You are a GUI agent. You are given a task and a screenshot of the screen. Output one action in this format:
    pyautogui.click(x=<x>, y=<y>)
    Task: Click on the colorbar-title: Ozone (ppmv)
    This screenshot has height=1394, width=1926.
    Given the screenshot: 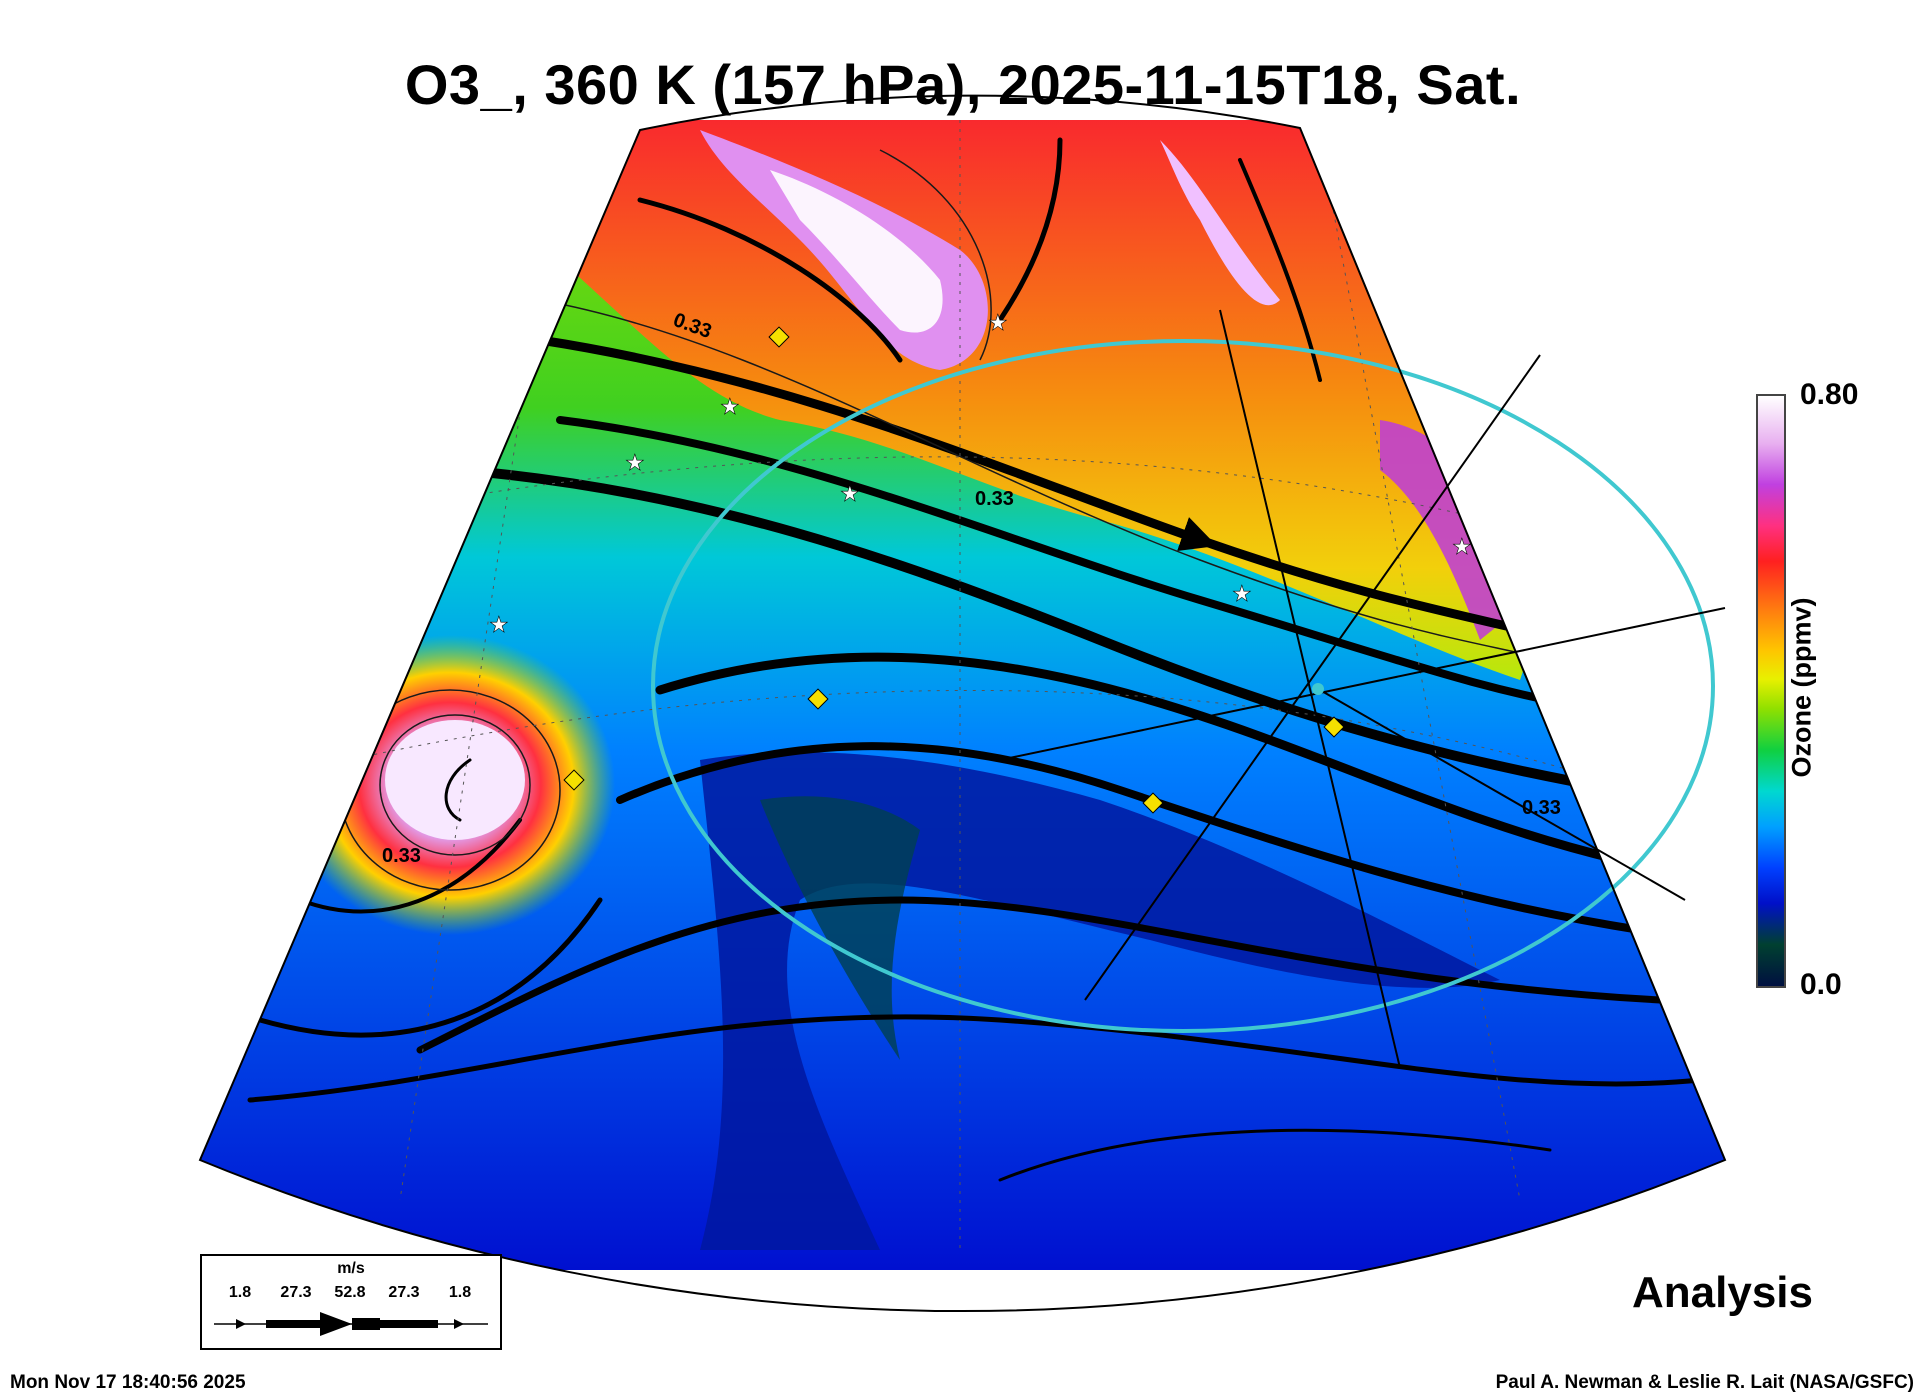 What is the action you would take?
    pyautogui.click(x=1801, y=687)
    